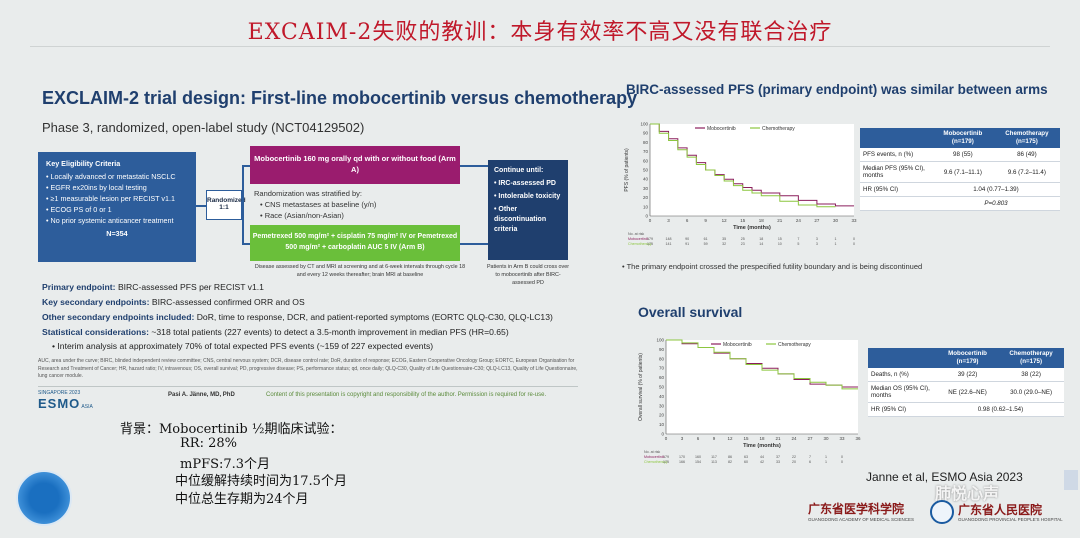 The height and width of the screenshot is (538, 1080). Describe the element at coordinates (762, 462) in the screenshot. I see `at-risk-value: 42` at that location.